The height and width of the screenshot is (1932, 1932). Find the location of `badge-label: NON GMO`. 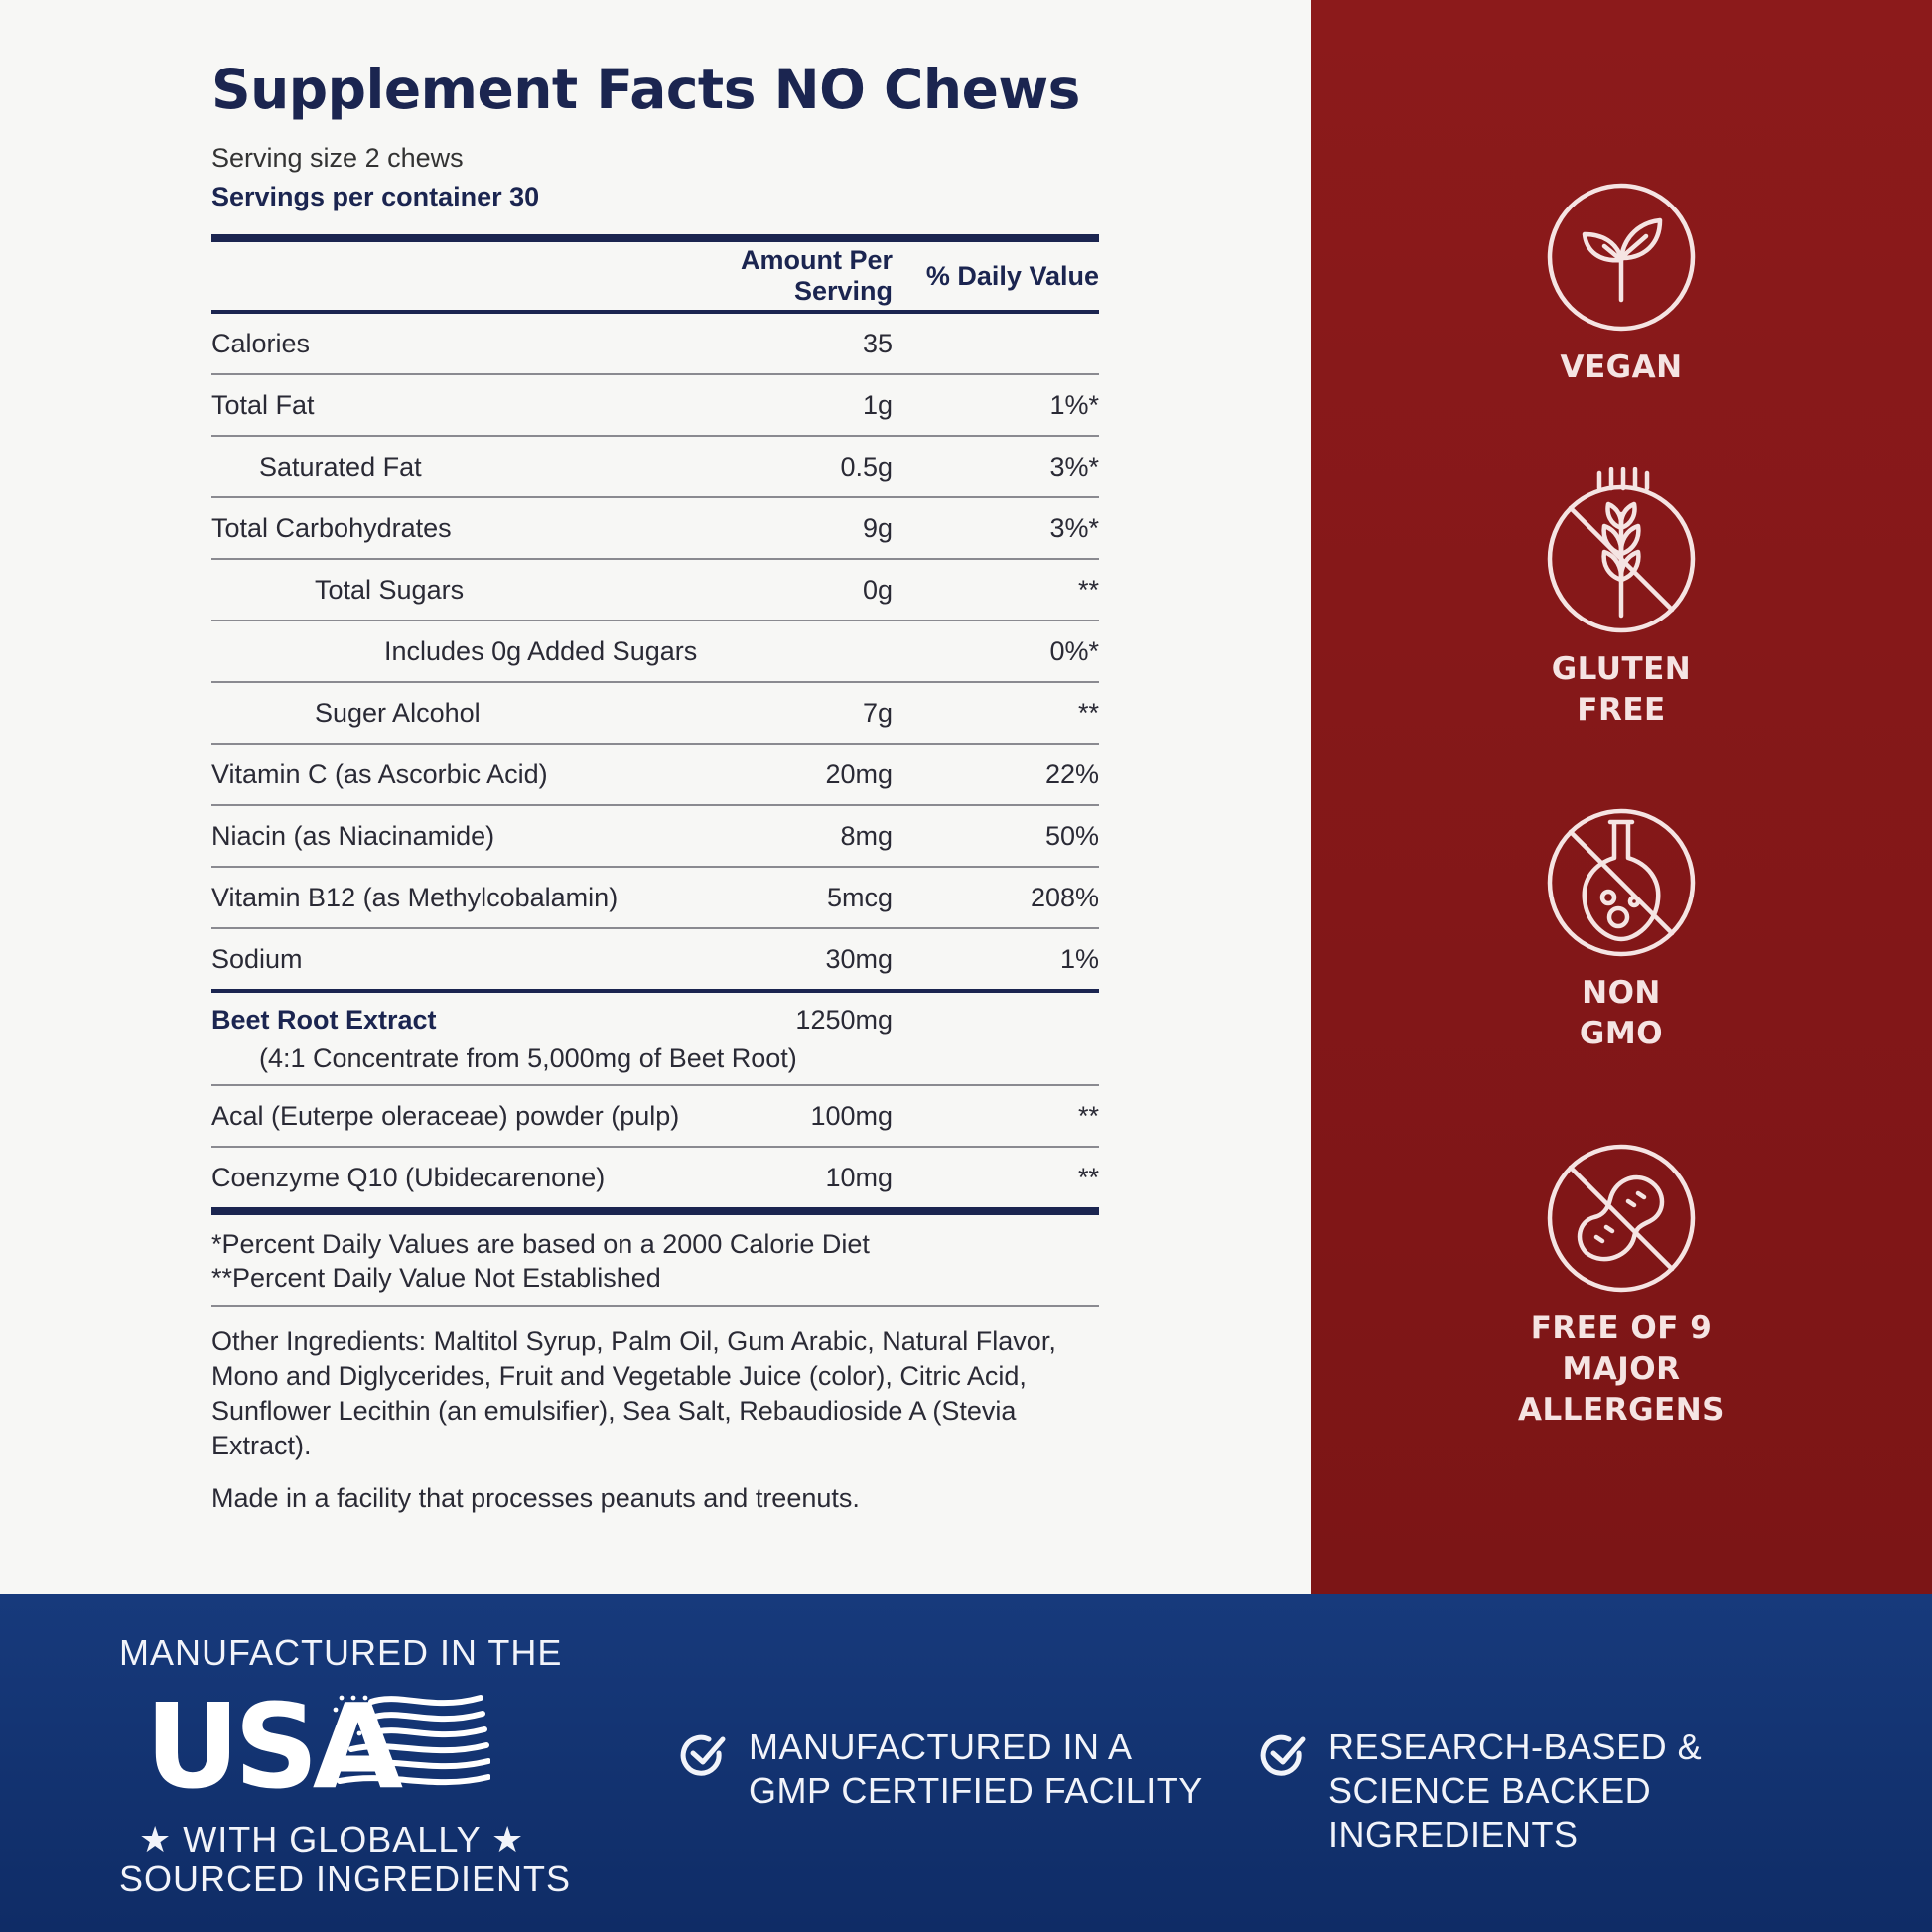

badge-label: NON GMO is located at coordinates (1621, 1013).